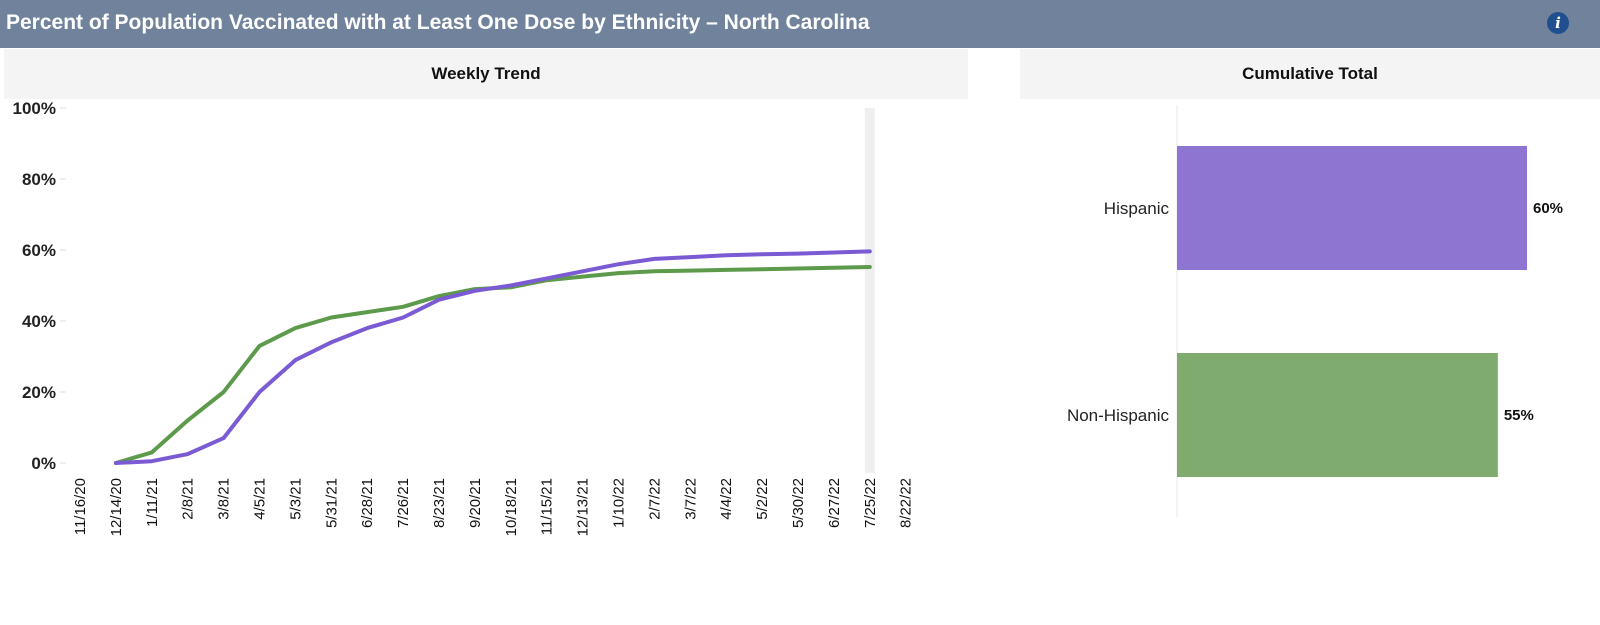  What do you see at coordinates (798, 503) in the screenshot?
I see `x-tick-label: 5/30/22` at bounding box center [798, 503].